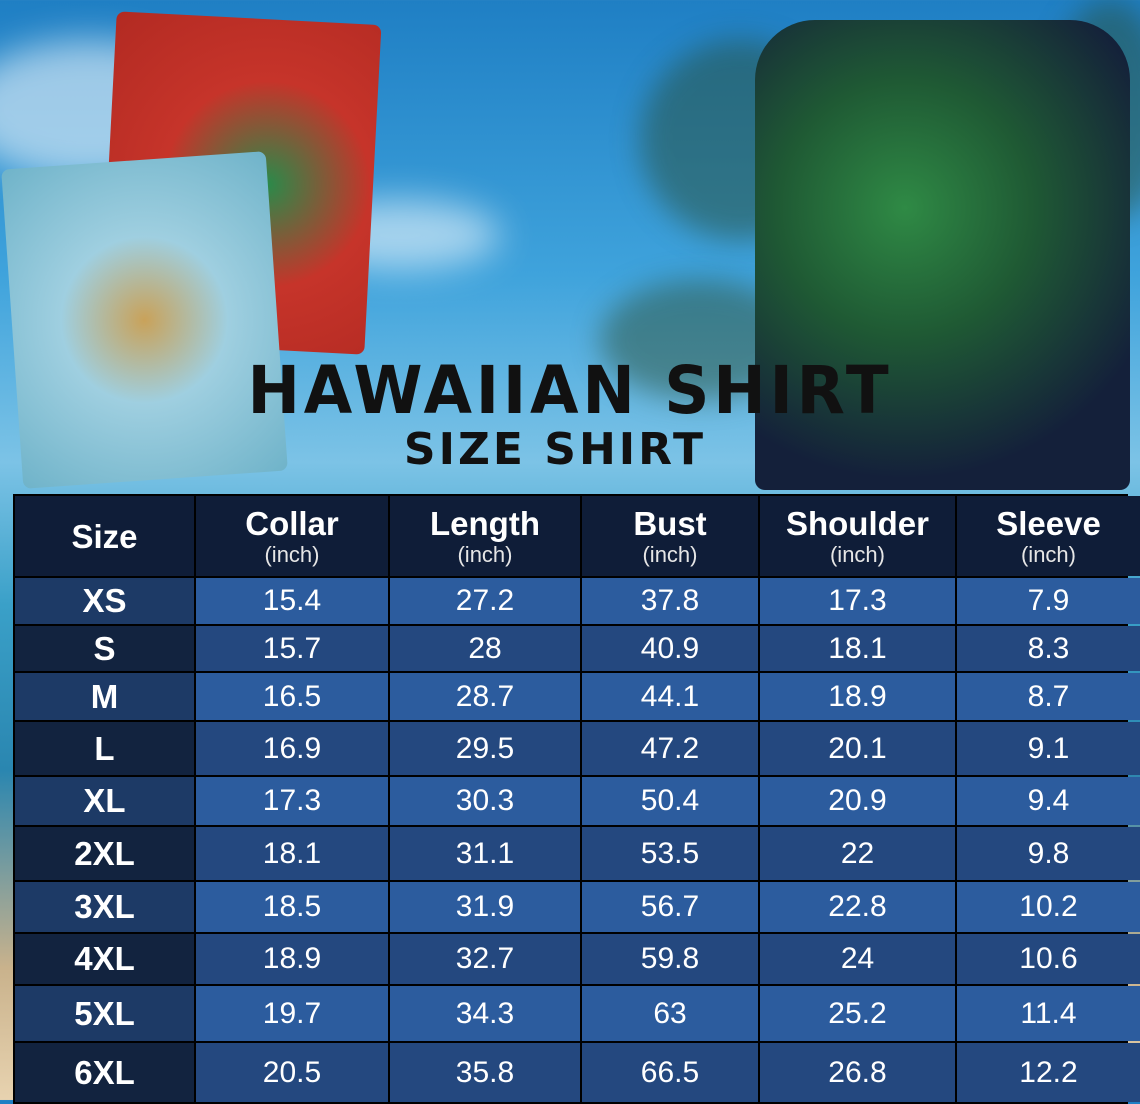 The image size is (1140, 1104). I want to click on column-header-length: Length (inch), so click(485, 536).